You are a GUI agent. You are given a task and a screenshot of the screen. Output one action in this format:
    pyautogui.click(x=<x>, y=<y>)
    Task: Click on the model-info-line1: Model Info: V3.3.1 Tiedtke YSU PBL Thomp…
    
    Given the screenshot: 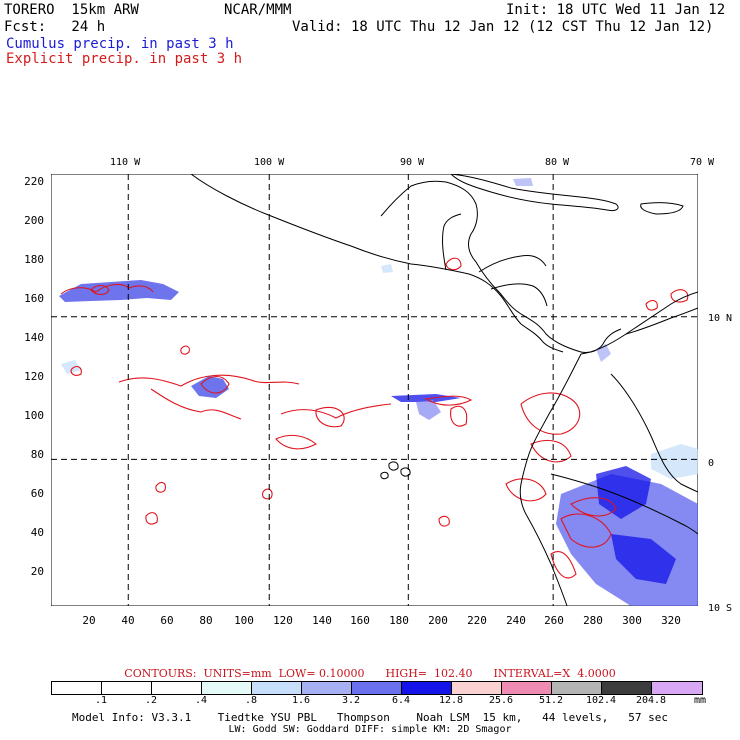 What is the action you would take?
    pyautogui.click(x=370, y=717)
    